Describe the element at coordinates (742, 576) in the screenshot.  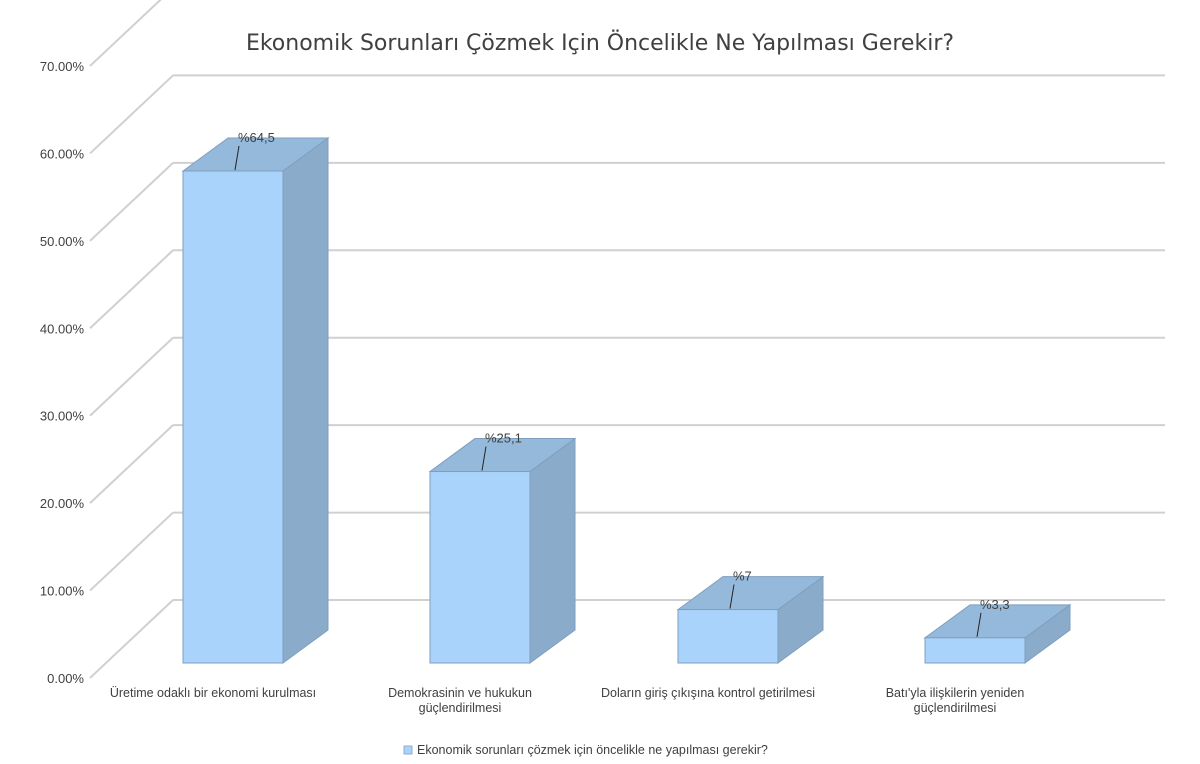
I see `data-label: %7` at that location.